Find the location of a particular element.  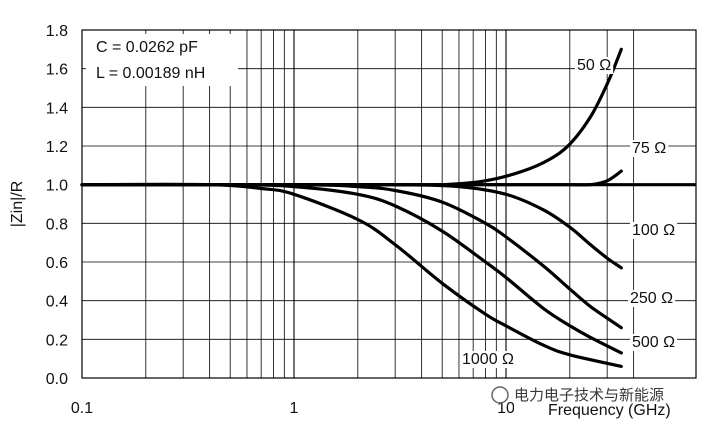

series-label: 75 Ω is located at coordinates (649, 148).